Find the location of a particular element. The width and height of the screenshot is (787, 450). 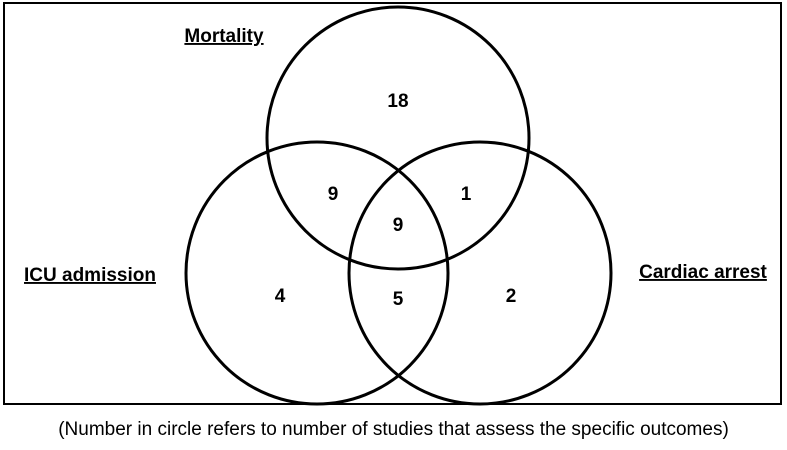

count-icu-only: 4 is located at coordinates (280, 296).